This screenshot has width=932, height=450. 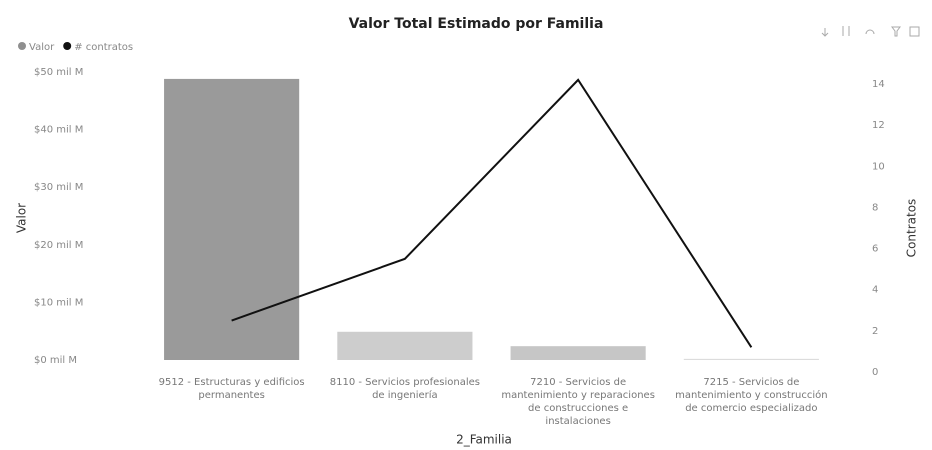 I want to click on y2-tick-label: 2, so click(x=875, y=331).